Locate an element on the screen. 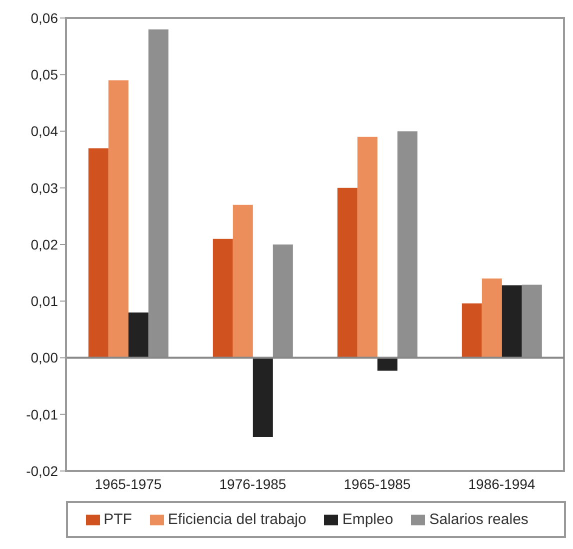 The height and width of the screenshot is (549, 573). y-tick-label: 0,04 is located at coordinates (44, 131).